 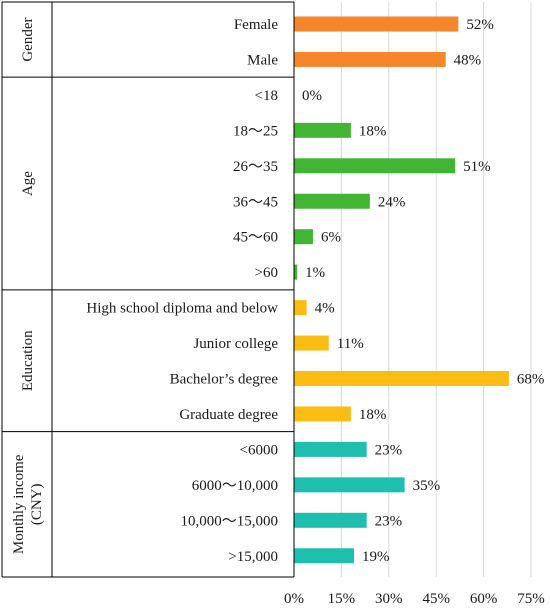 What do you see at coordinates (253, 557) in the screenshot?
I see `category-label: >15,000` at bounding box center [253, 557].